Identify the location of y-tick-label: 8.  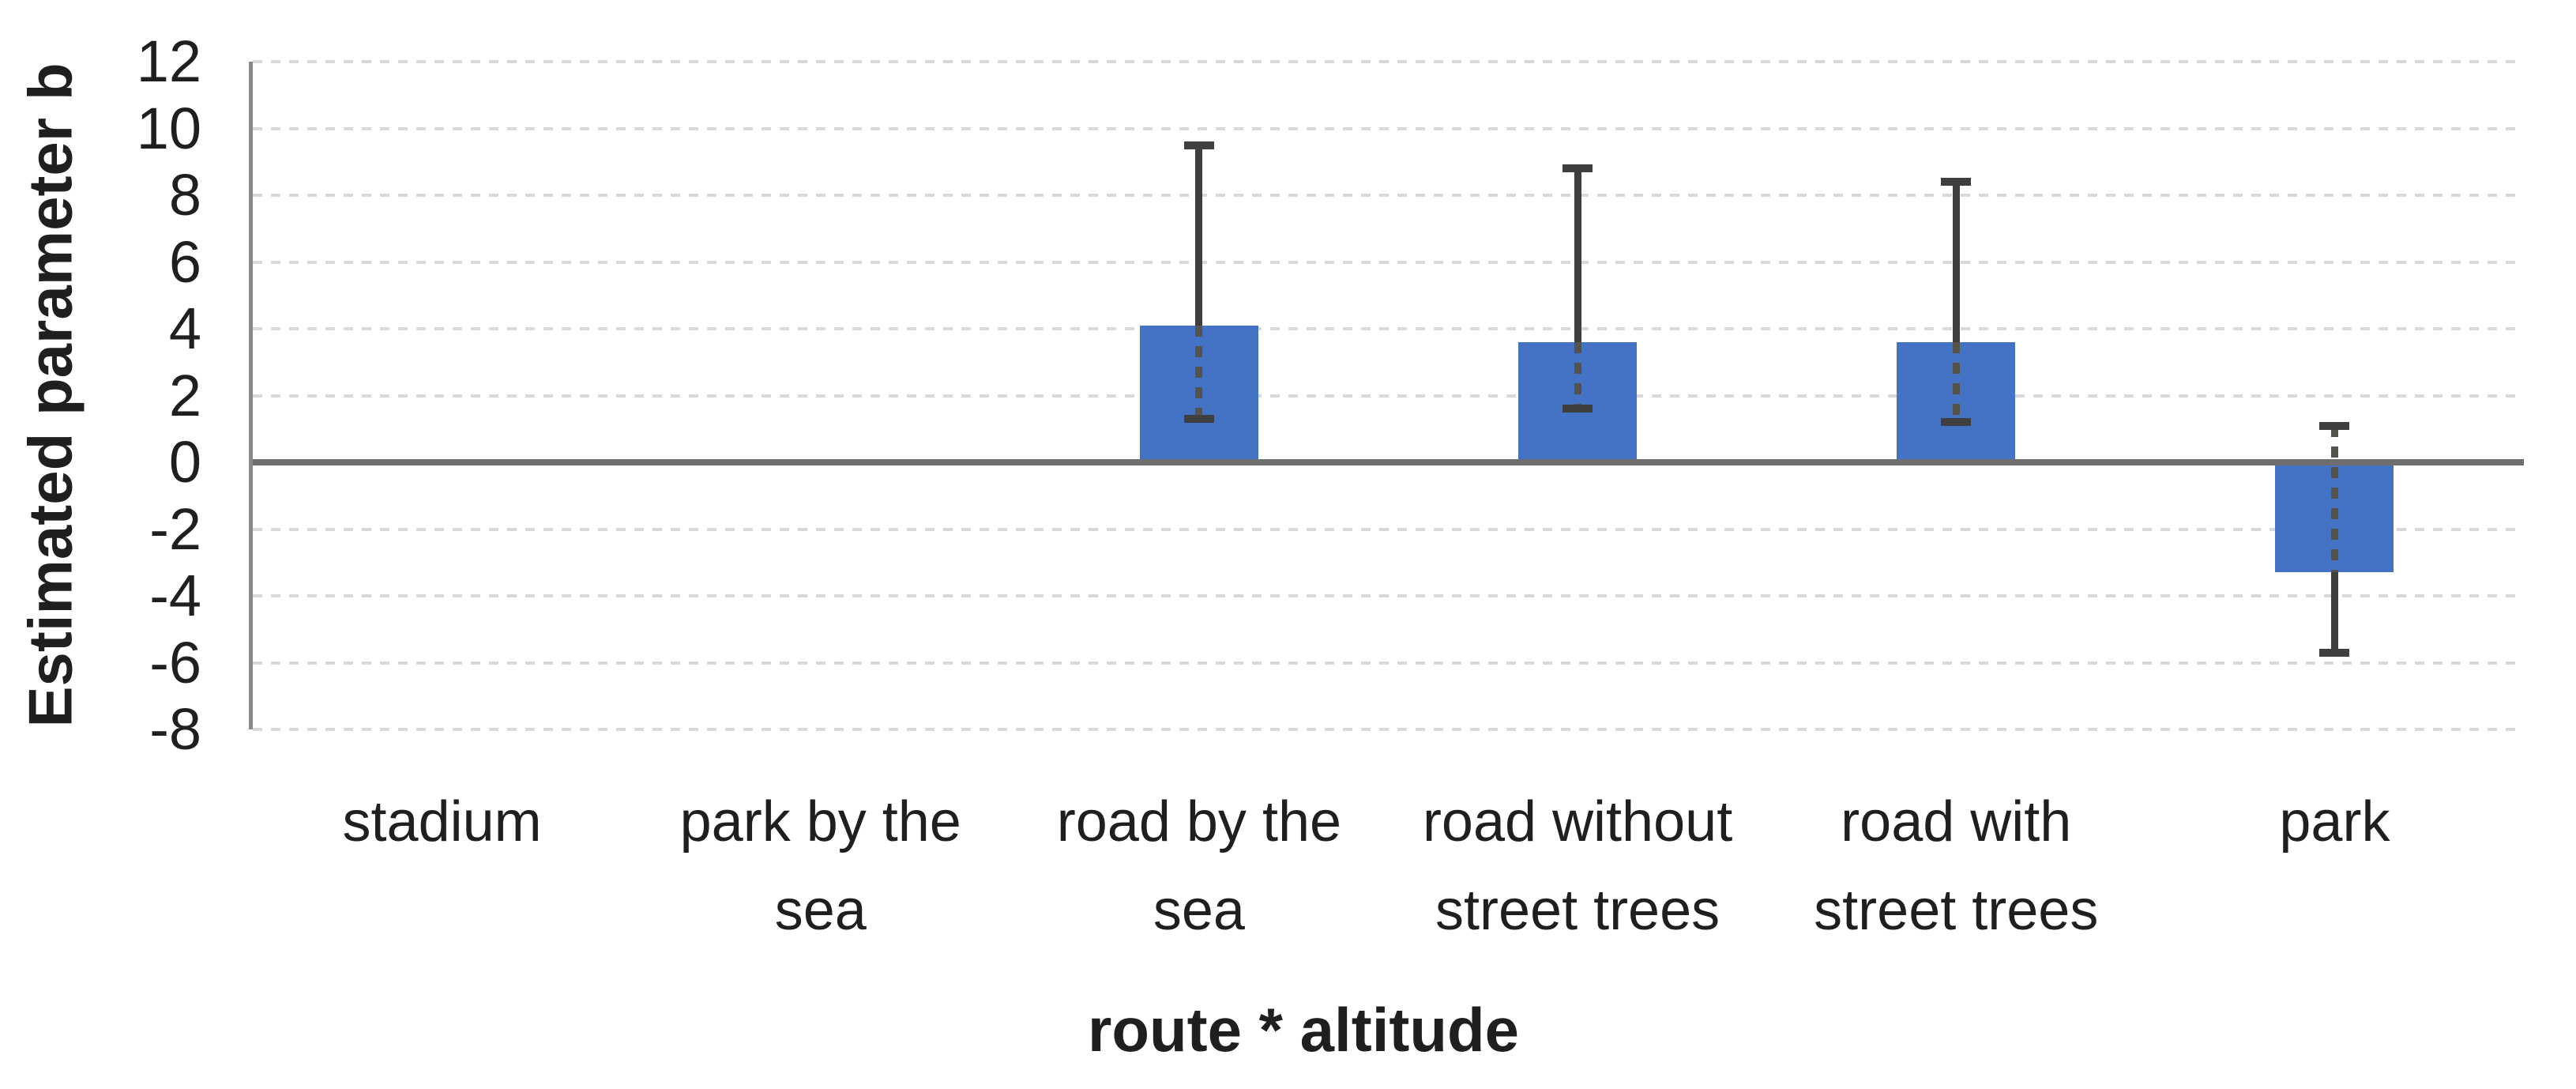
(185, 195).